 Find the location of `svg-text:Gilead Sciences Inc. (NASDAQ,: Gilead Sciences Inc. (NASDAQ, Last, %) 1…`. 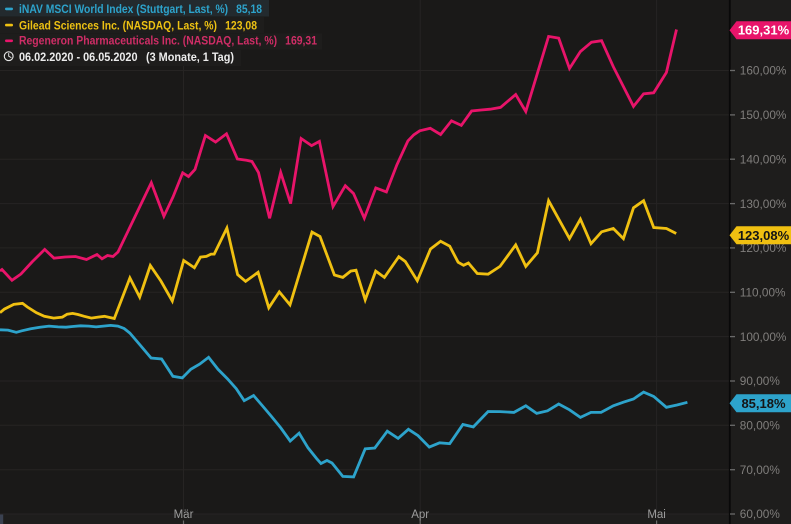

svg-text:Gilead Sciences Inc. (NASDAQ,: Gilead Sciences Inc. (NASDAQ, Last, %) 1… is located at coordinates (138, 26).